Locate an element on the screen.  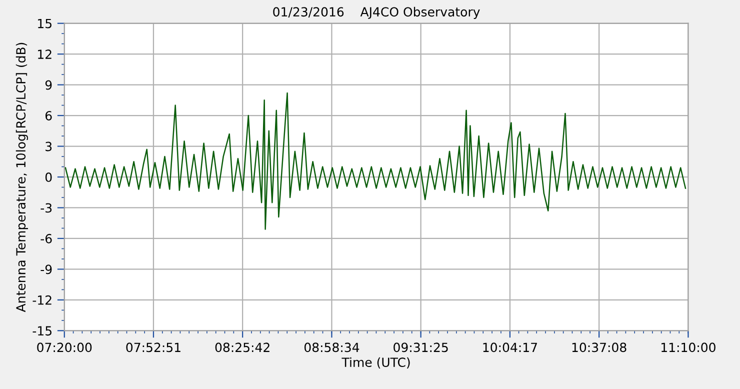
y-tick-label: 9 is located at coordinates (48, 85).